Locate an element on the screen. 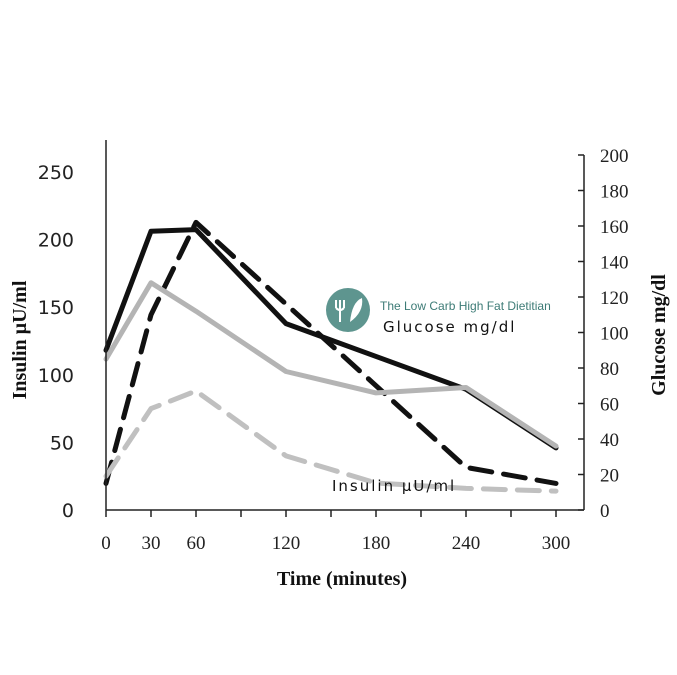 This screenshot has height=675, width=677. right-tick-label: 120 is located at coordinates (614, 298).